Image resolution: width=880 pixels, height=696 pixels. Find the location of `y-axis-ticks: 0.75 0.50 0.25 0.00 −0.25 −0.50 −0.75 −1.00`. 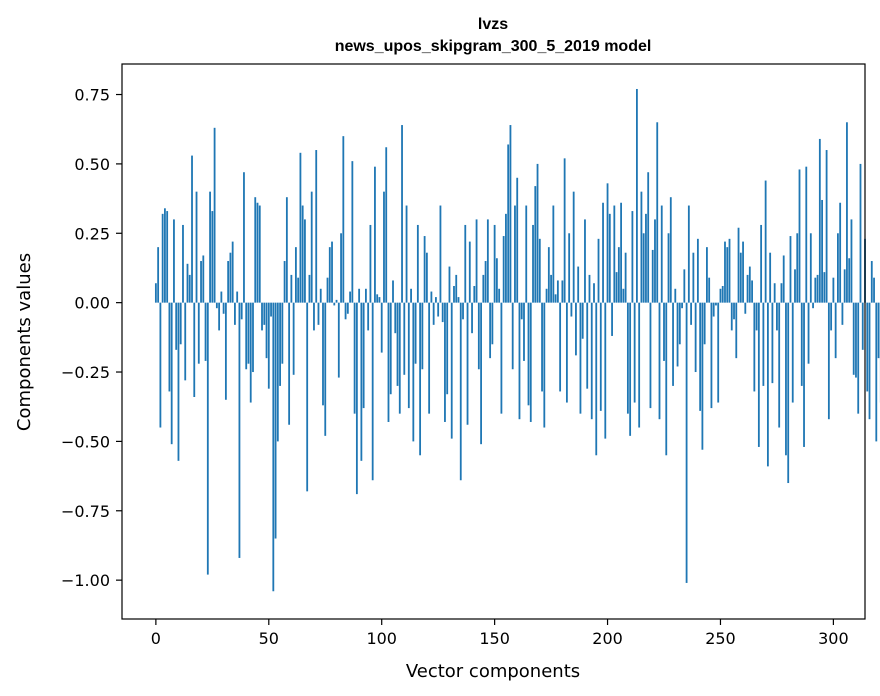

y-axis-ticks: 0.75 0.50 0.25 0.00 −0.25 −0.50 −0.75 −1.00 is located at coordinates (91, 338).